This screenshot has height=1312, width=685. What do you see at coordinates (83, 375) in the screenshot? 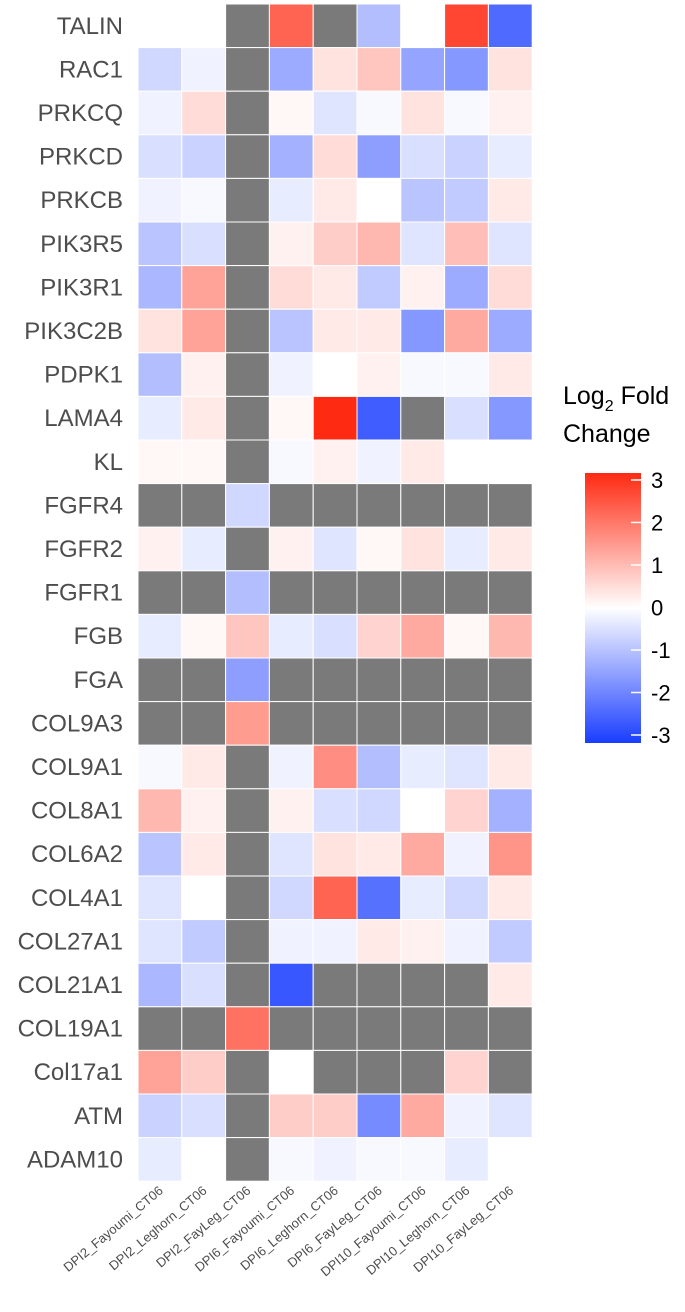
I see `row-label: PDPK1` at bounding box center [83, 375].